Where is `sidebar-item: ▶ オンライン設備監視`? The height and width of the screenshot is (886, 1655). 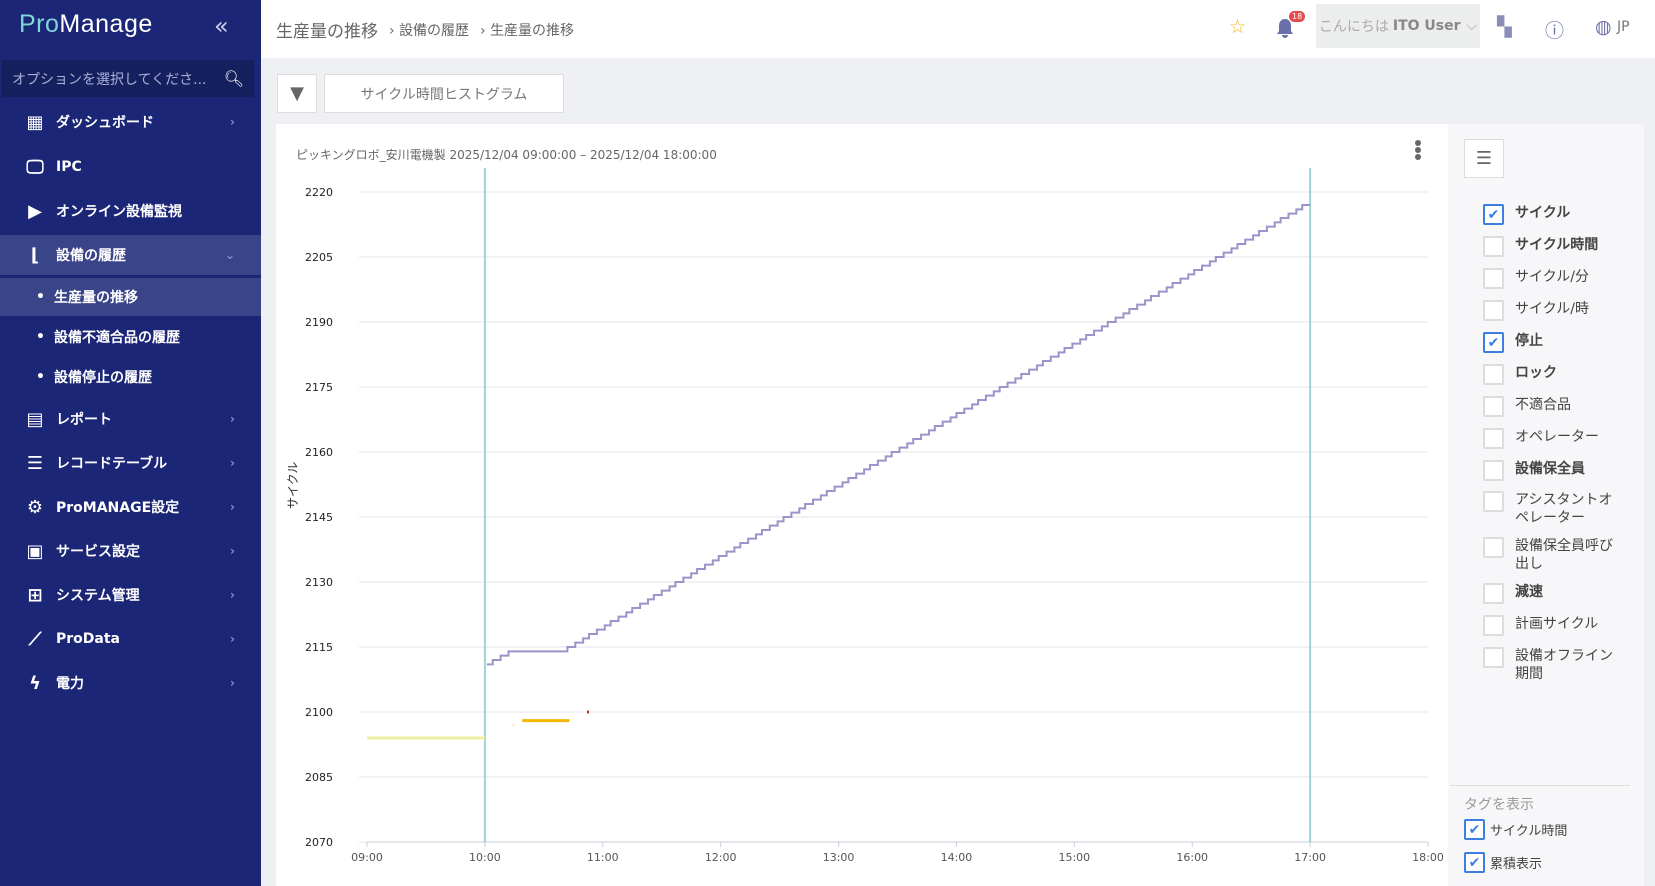 sidebar-item: ▶ オンライン設備監視 is located at coordinates (130, 211).